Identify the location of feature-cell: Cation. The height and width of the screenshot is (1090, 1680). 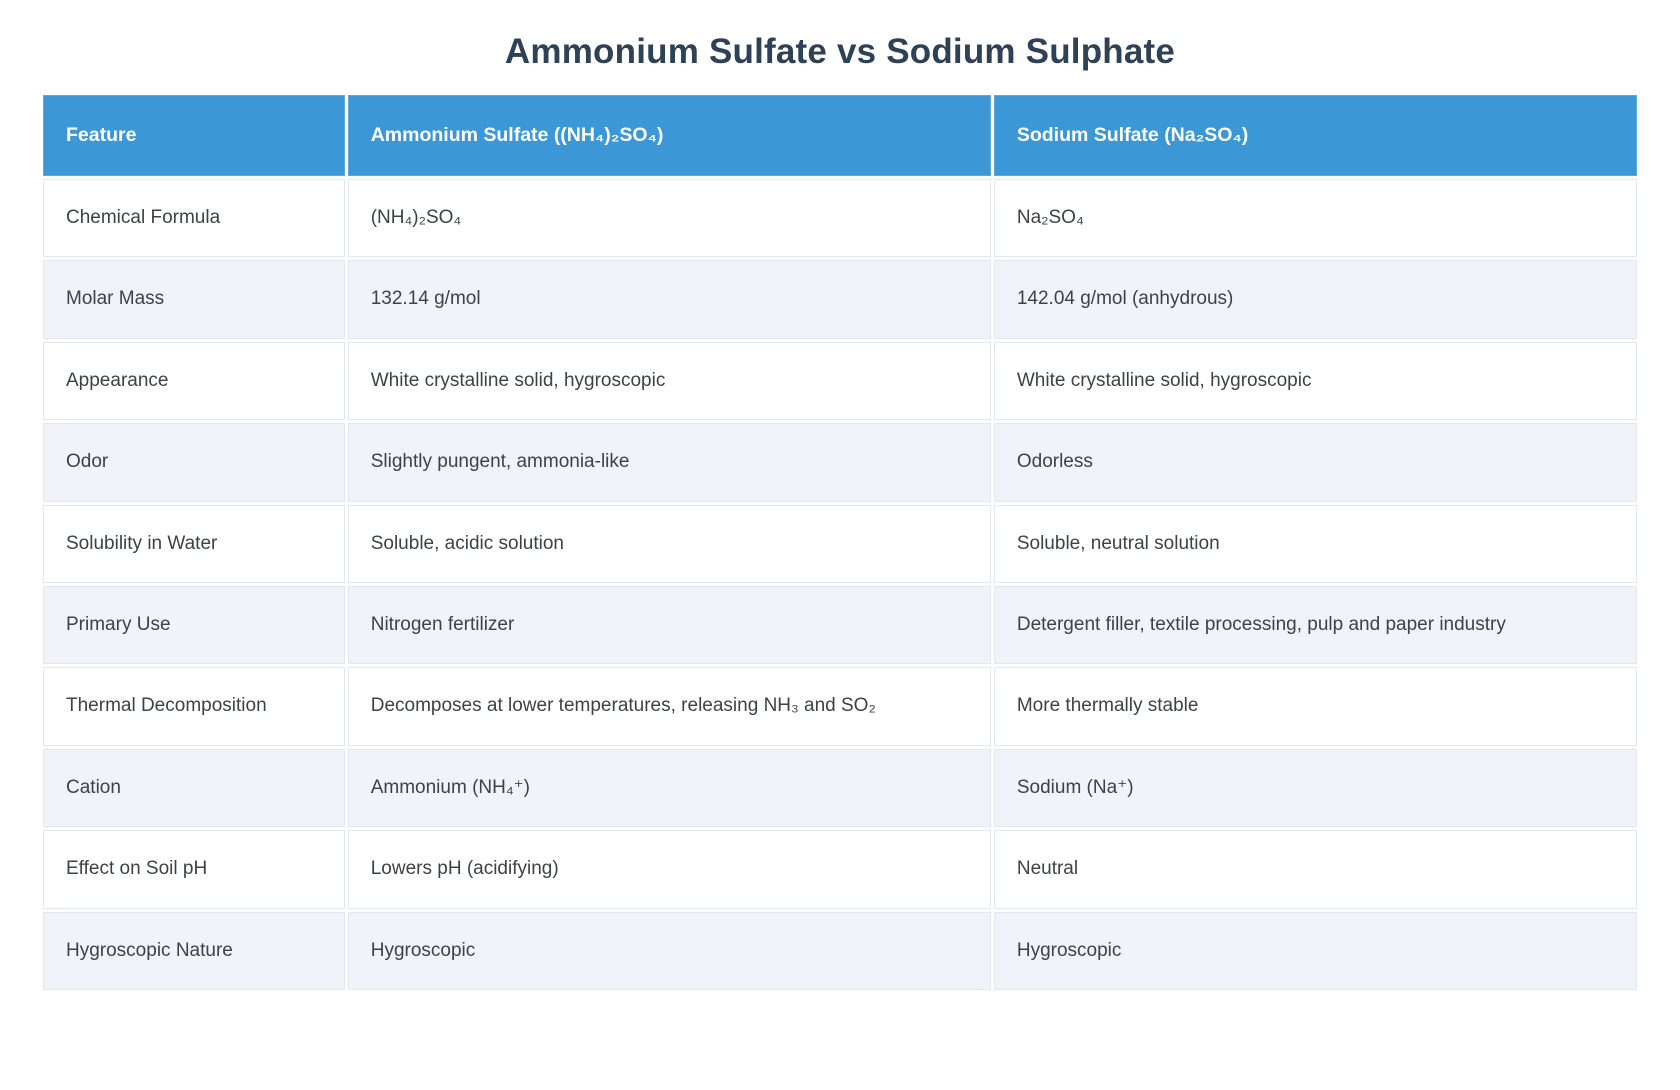
(194, 788).